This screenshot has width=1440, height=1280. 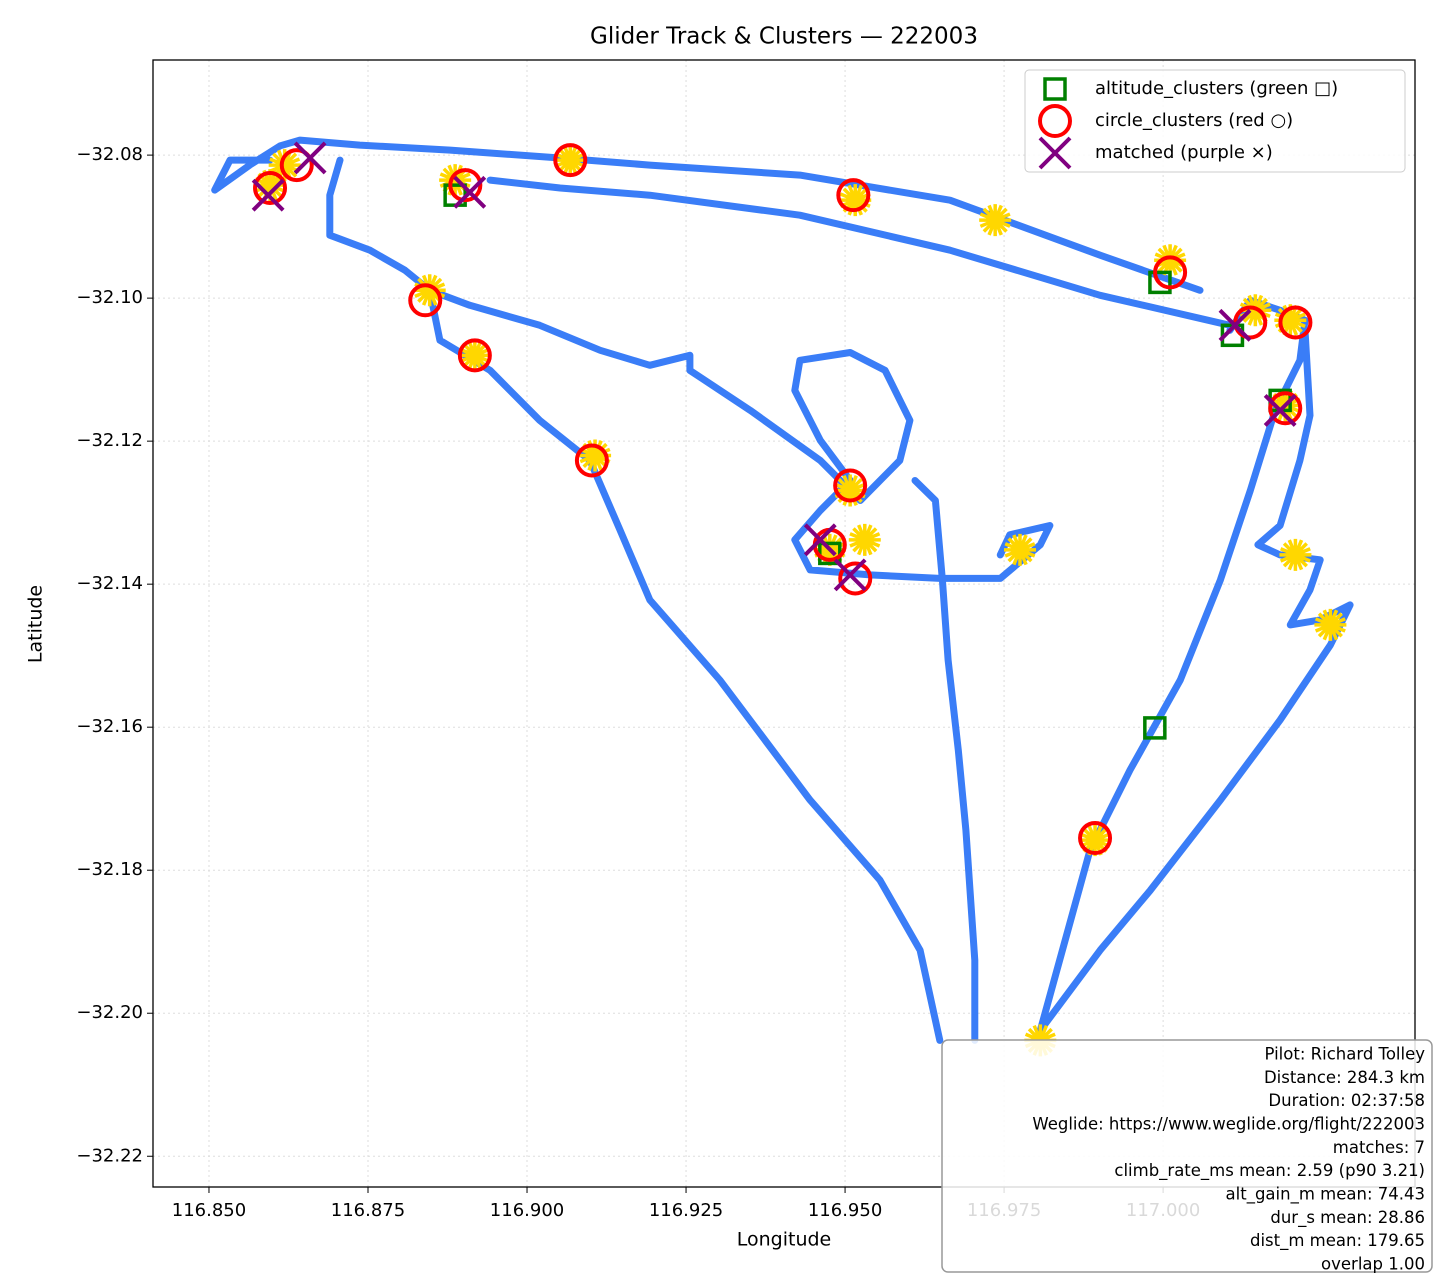 I want to click on info-line: Pilot: Richard Tolley, so click(x=1345, y=1054).